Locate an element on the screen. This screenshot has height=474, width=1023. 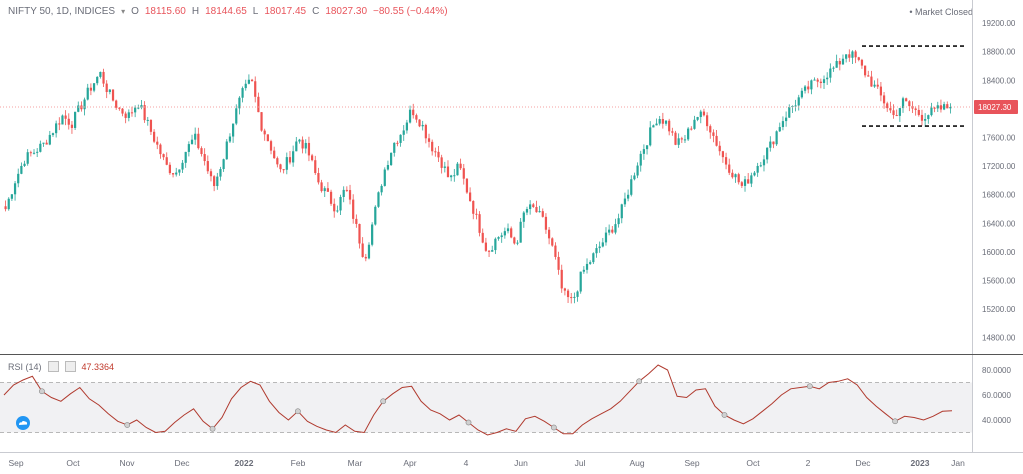
time-tick-label: Nov is located at coordinates (127, 463).